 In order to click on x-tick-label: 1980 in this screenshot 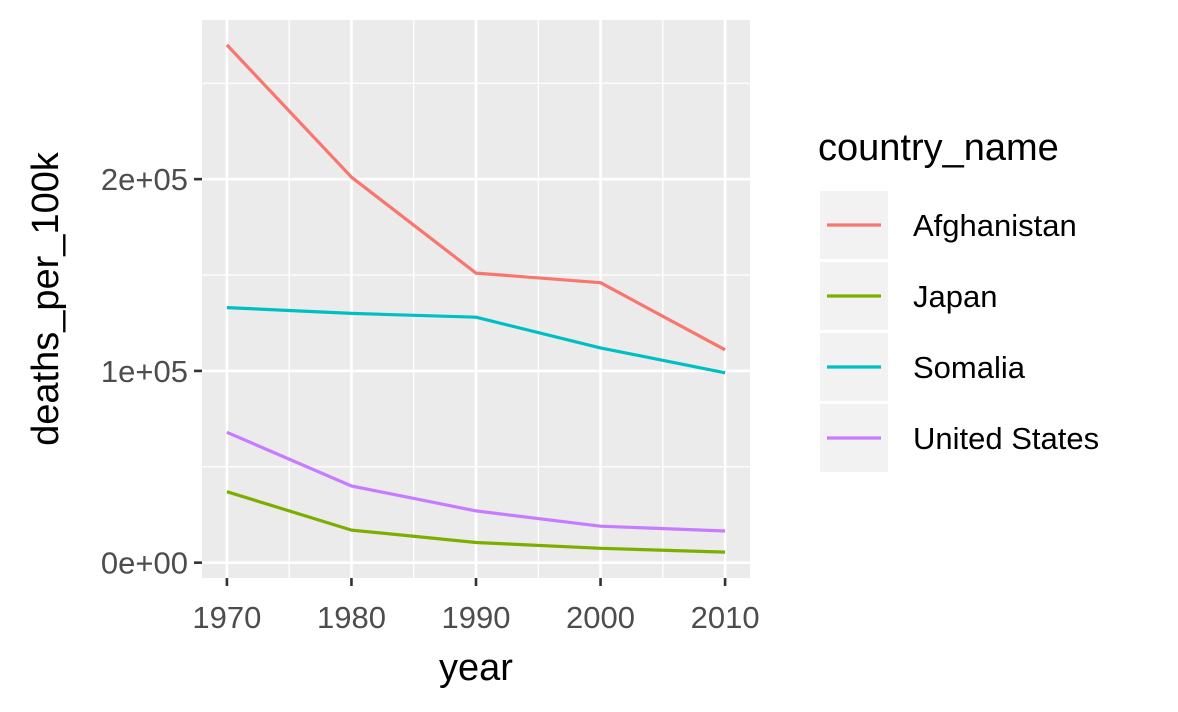, I will do `click(351, 617)`.